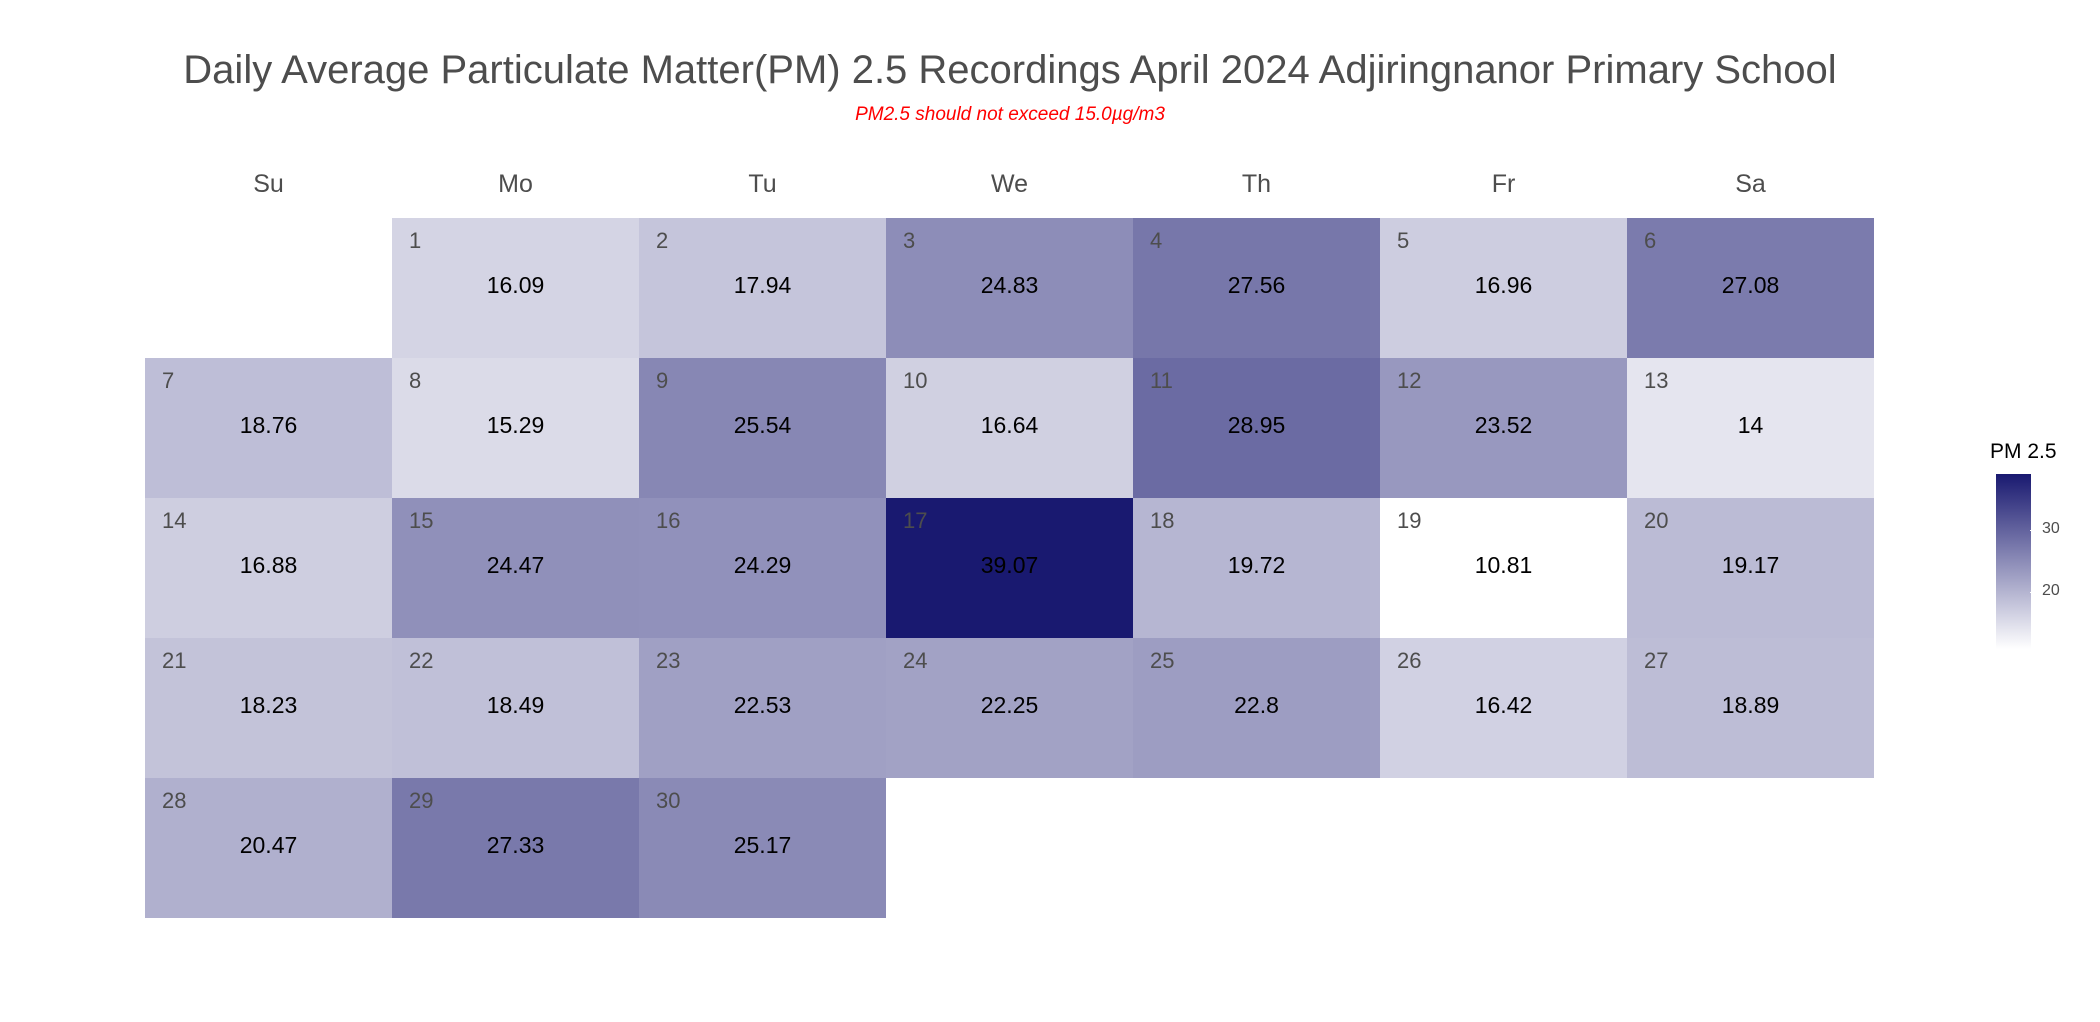 Image resolution: width=2100 pixels, height=1022 pixels. Describe the element at coordinates (268, 568) in the screenshot. I see `day-cell-14: 14 16.88` at that location.